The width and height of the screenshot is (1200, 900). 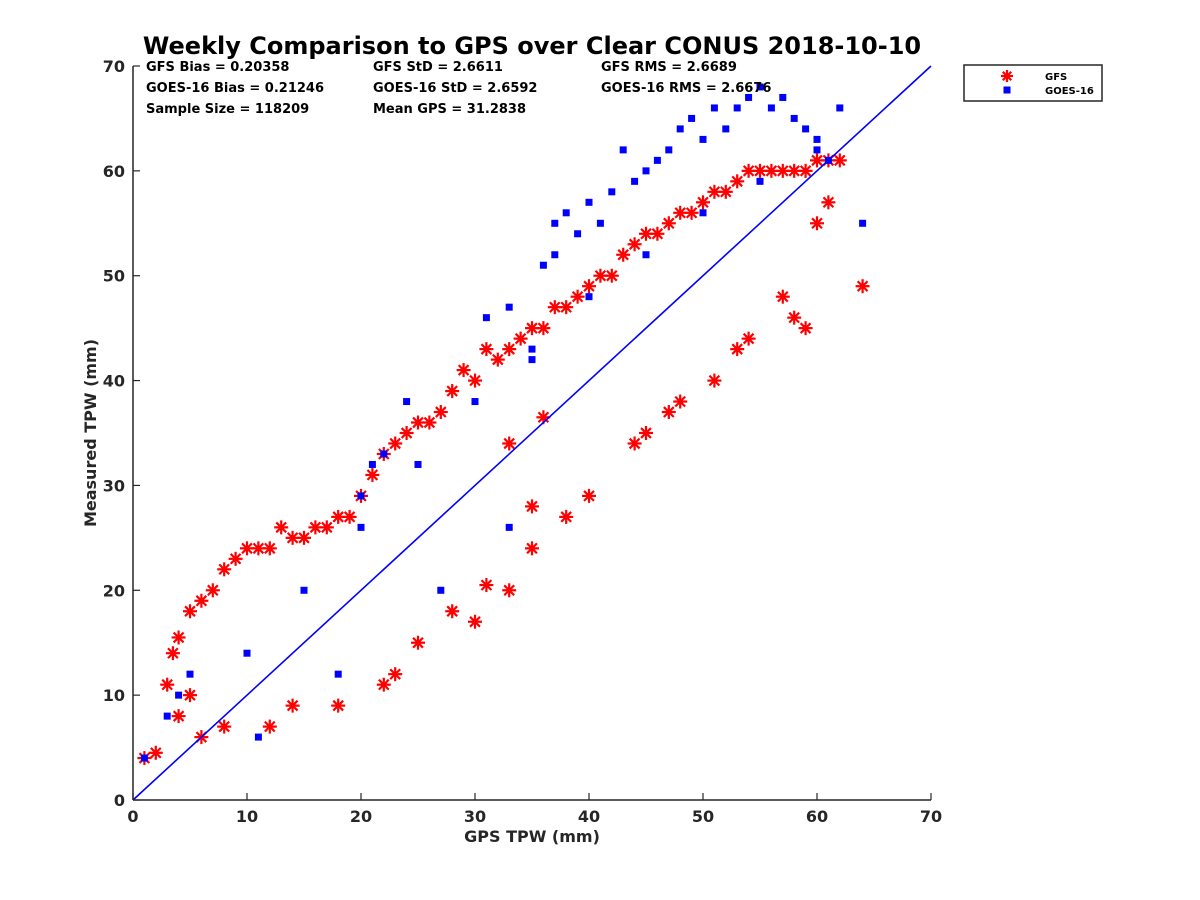 I want to click on stat-goes16-bias: GOES-16 Bias = 0.21246, so click(x=235, y=88).